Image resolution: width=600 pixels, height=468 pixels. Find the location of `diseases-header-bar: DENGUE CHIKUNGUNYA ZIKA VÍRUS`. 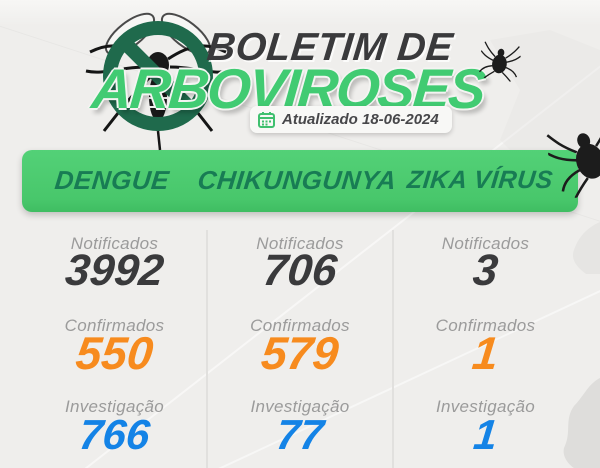

diseases-header-bar: DENGUE CHIKUNGUNYA ZIKA VÍRUS is located at coordinates (300, 181).